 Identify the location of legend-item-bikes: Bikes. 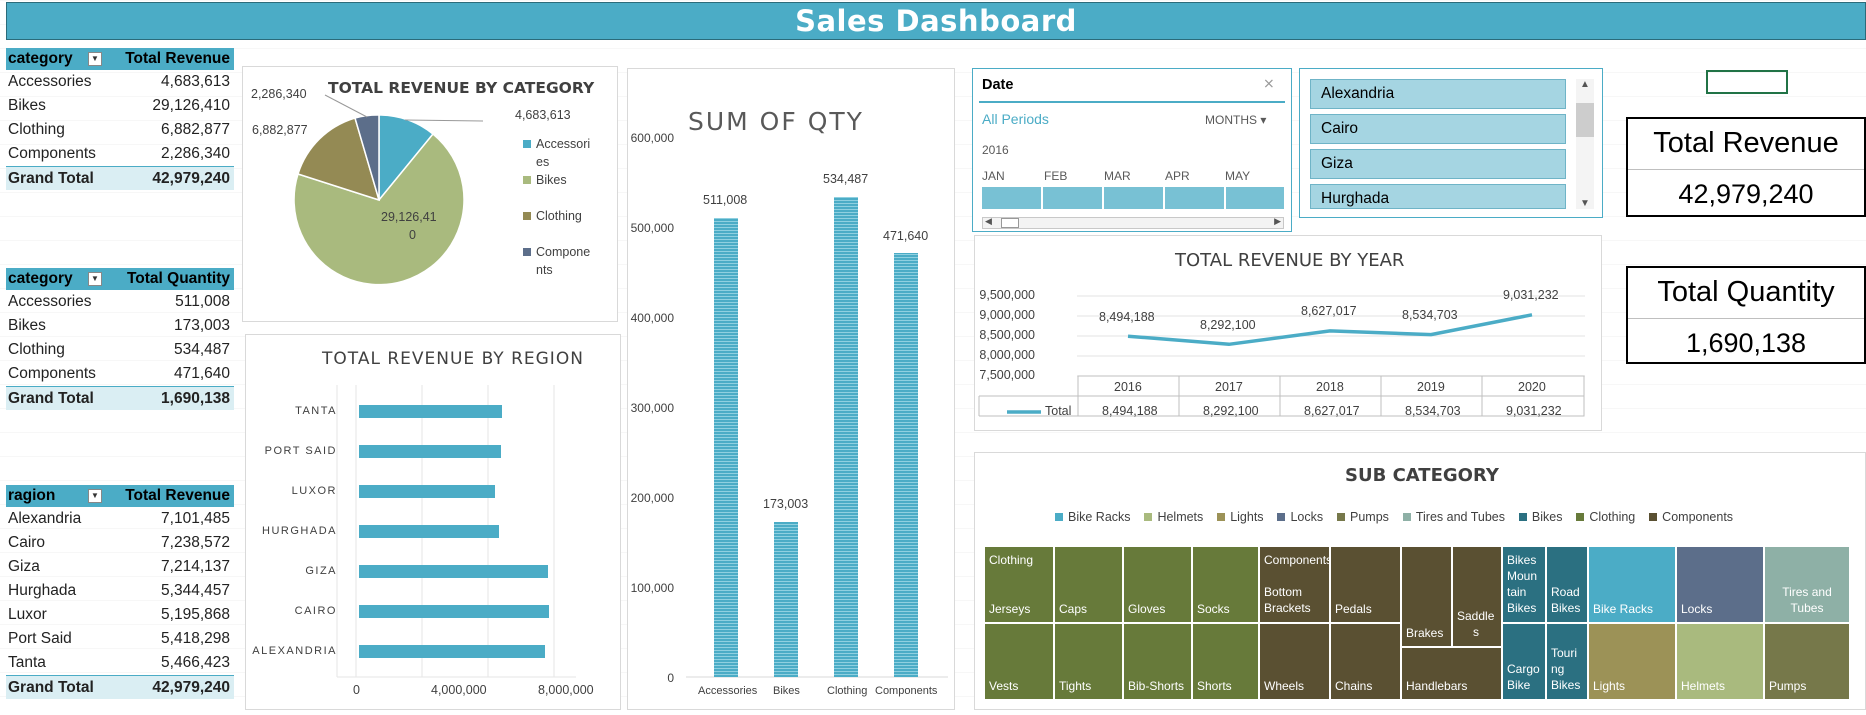
(545, 180).